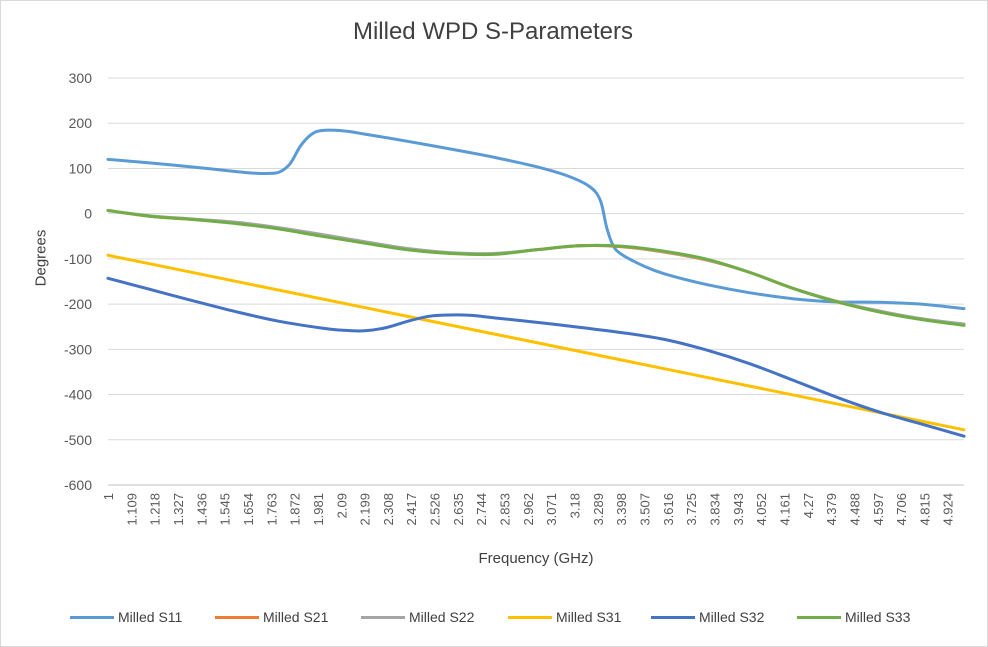 This screenshot has height=647, width=988. What do you see at coordinates (551, 509) in the screenshot?
I see `x-tick-label: 3.071` at bounding box center [551, 509].